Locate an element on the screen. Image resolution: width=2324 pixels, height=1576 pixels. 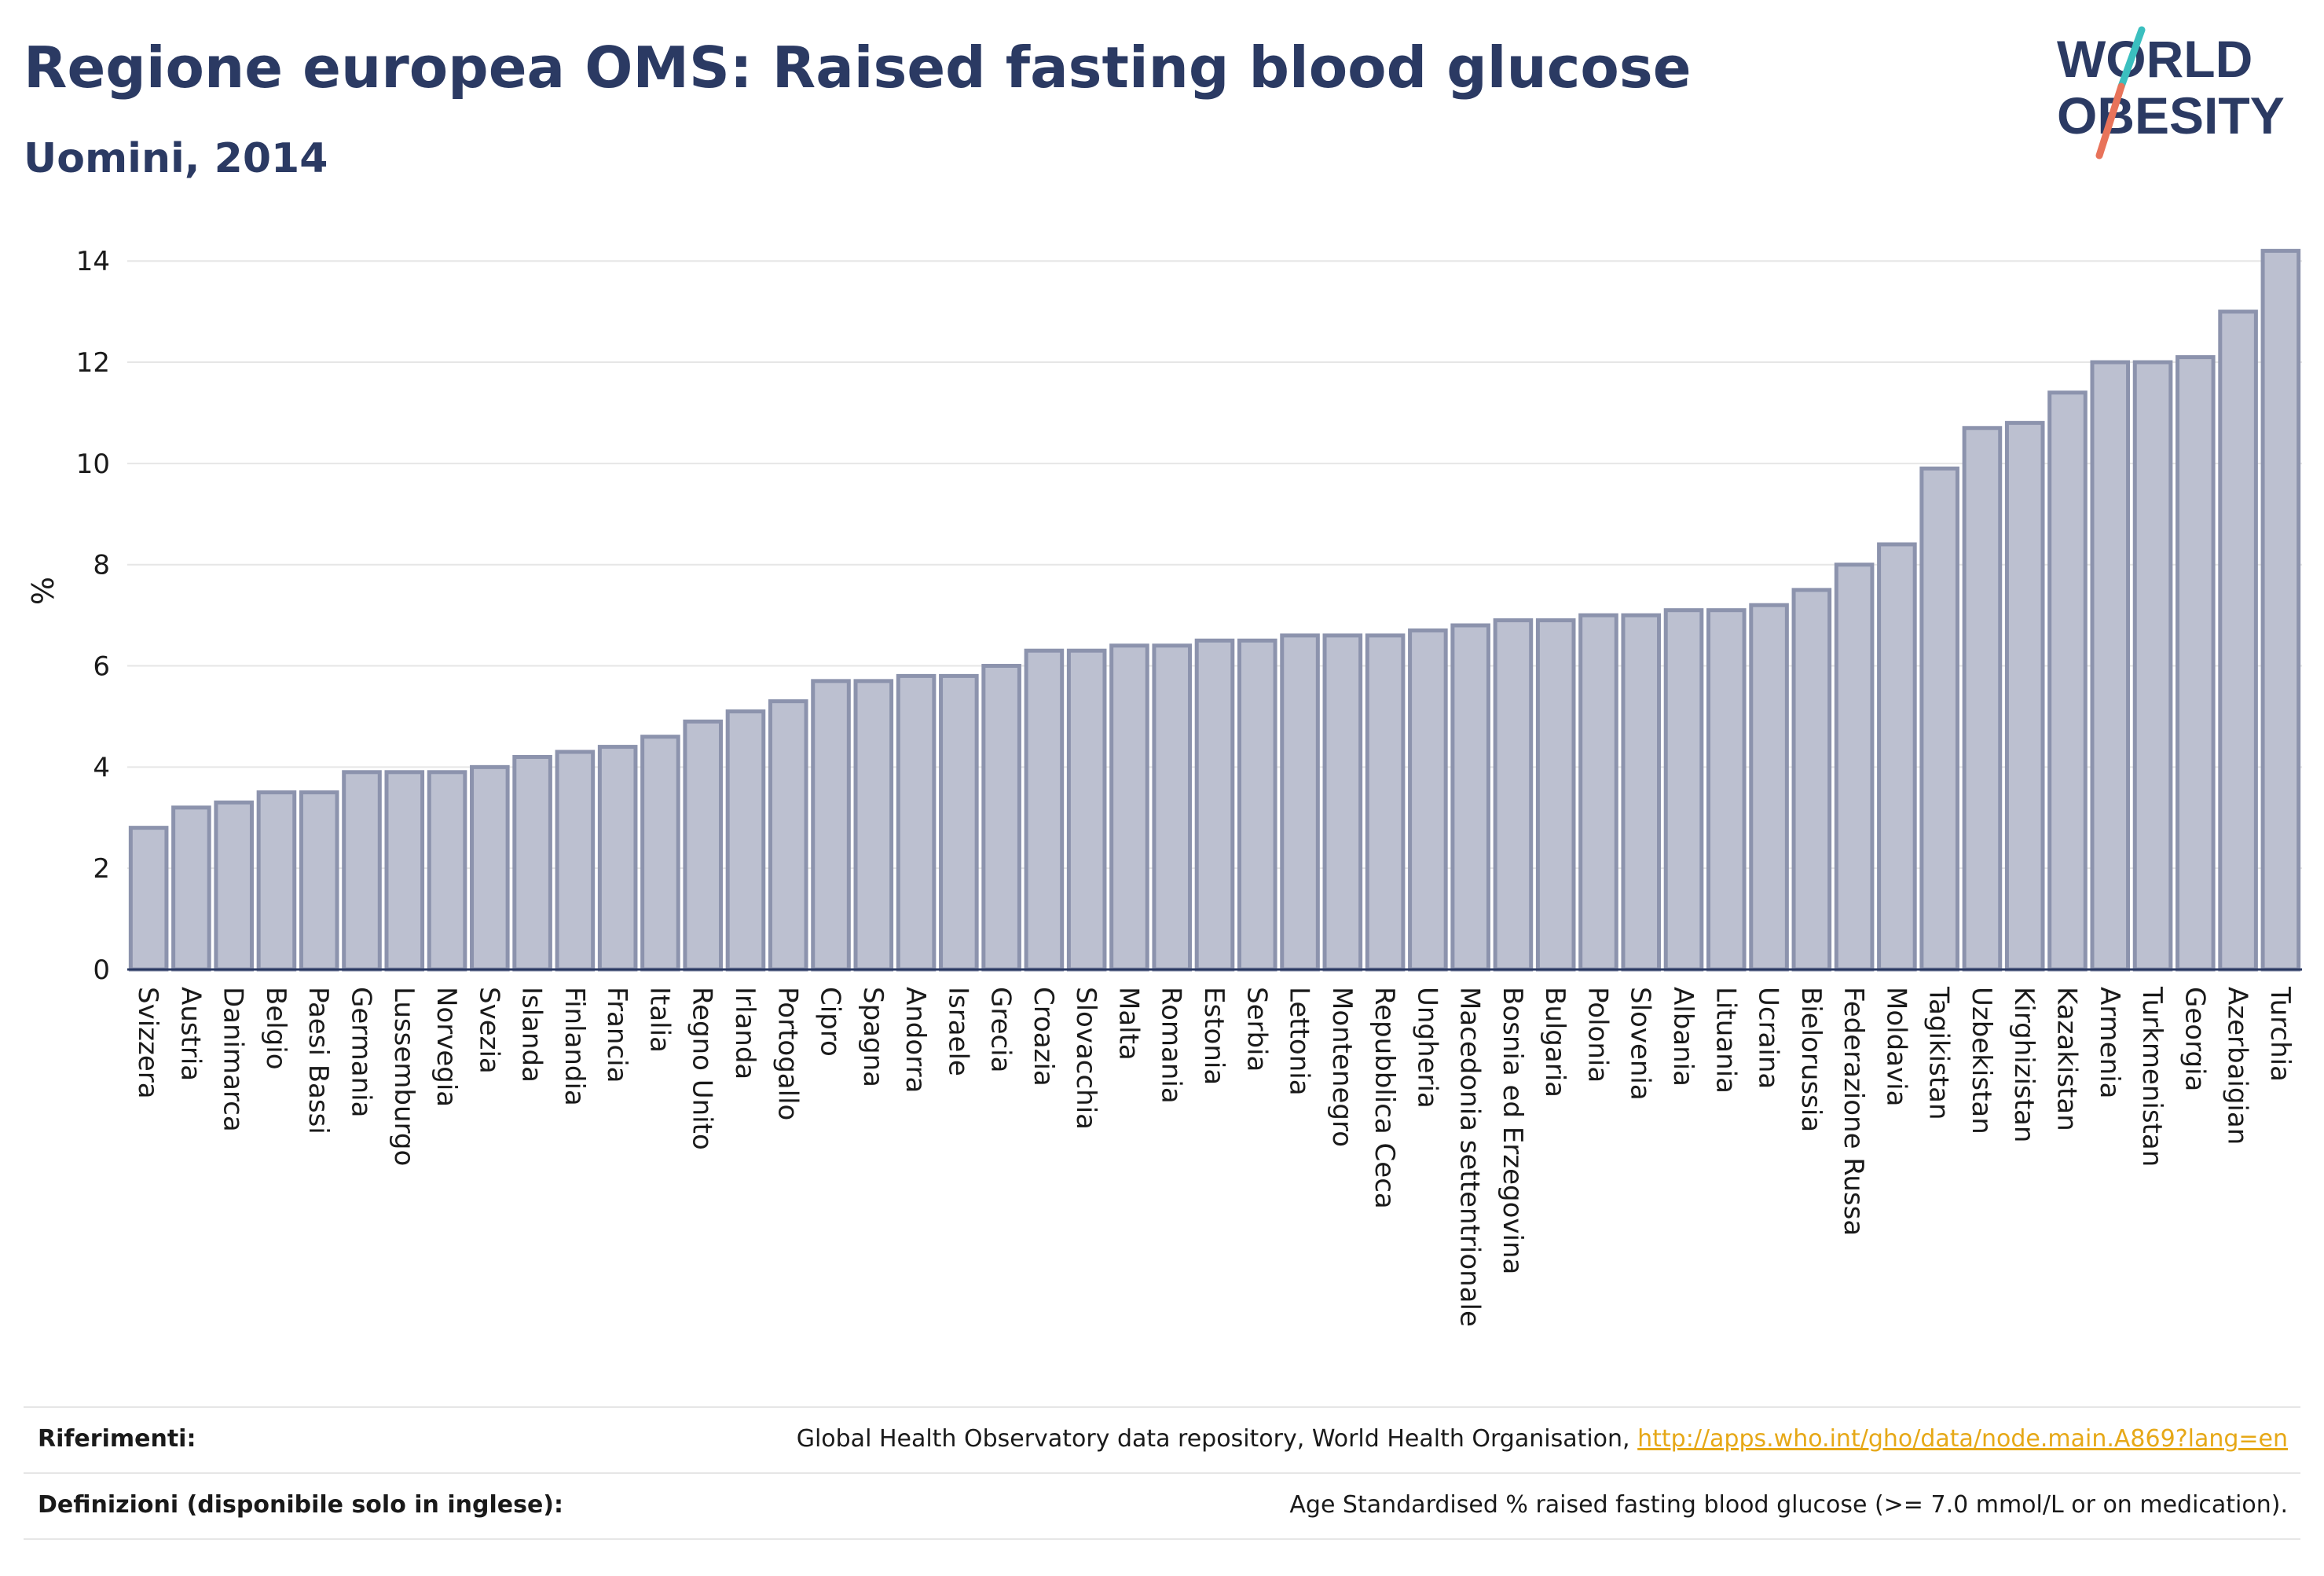
bar-lituania is located at coordinates (1726, 790).